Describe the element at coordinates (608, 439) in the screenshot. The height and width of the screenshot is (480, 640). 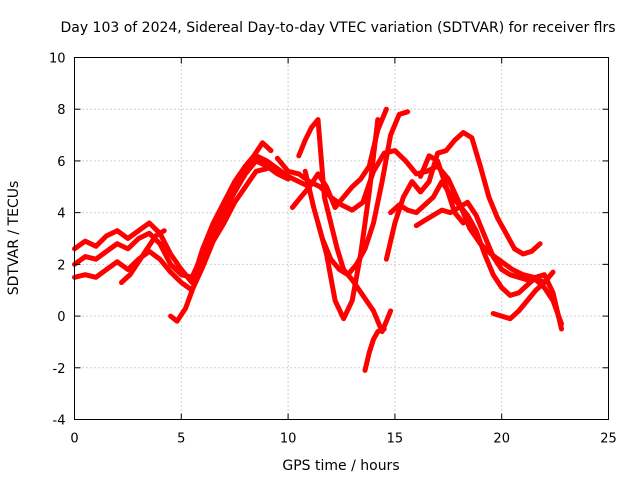
I see `x-tick-label: 25` at that location.